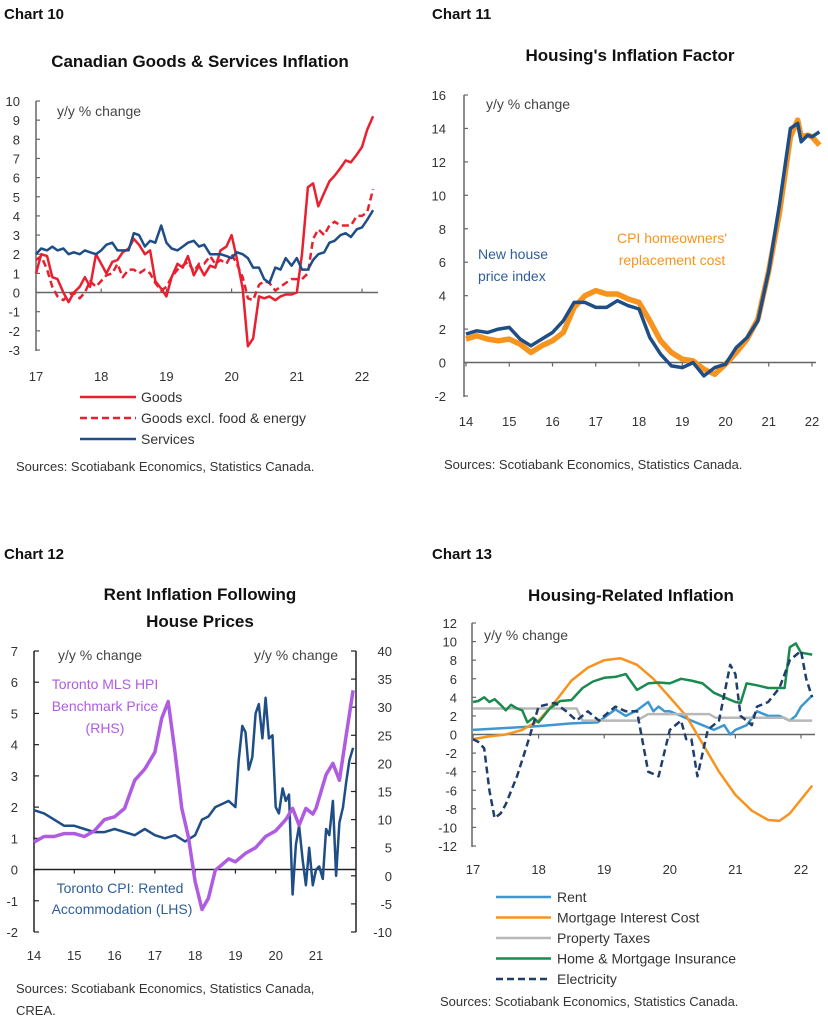 Image resolution: width=828 pixels, height=1023 pixels. What do you see at coordinates (14, 713) in the screenshot?
I see `left-y-tick-label: 5` at bounding box center [14, 713].